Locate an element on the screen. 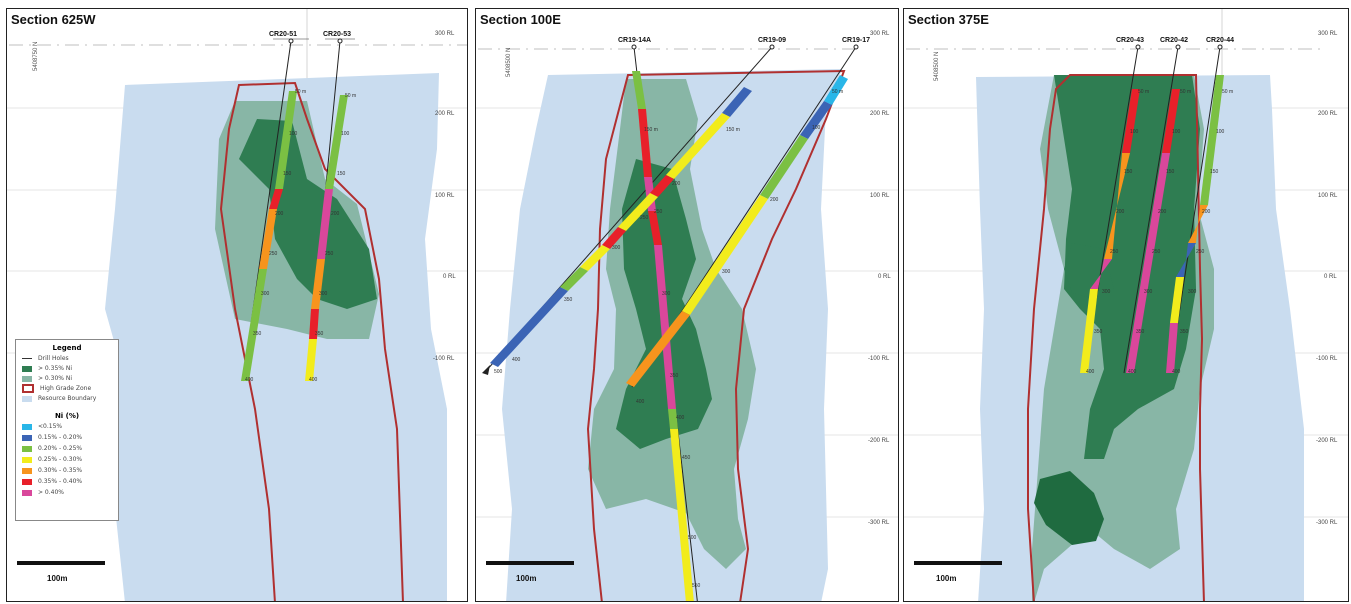 The height and width of the screenshot is (604, 1351). depth-label: 550 is located at coordinates (696, 586).